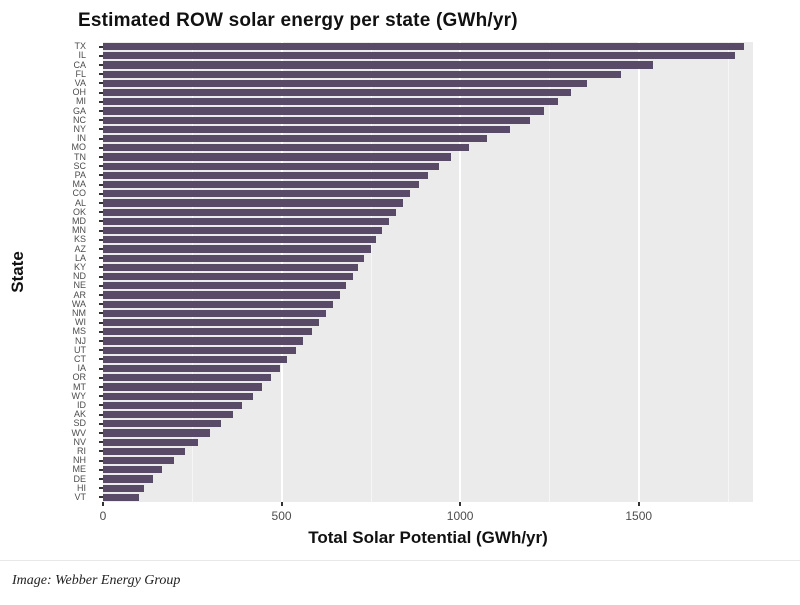 The height and width of the screenshot is (605, 800). What do you see at coordinates (79, 276) in the screenshot?
I see `y-axis-label: ND` at bounding box center [79, 276].